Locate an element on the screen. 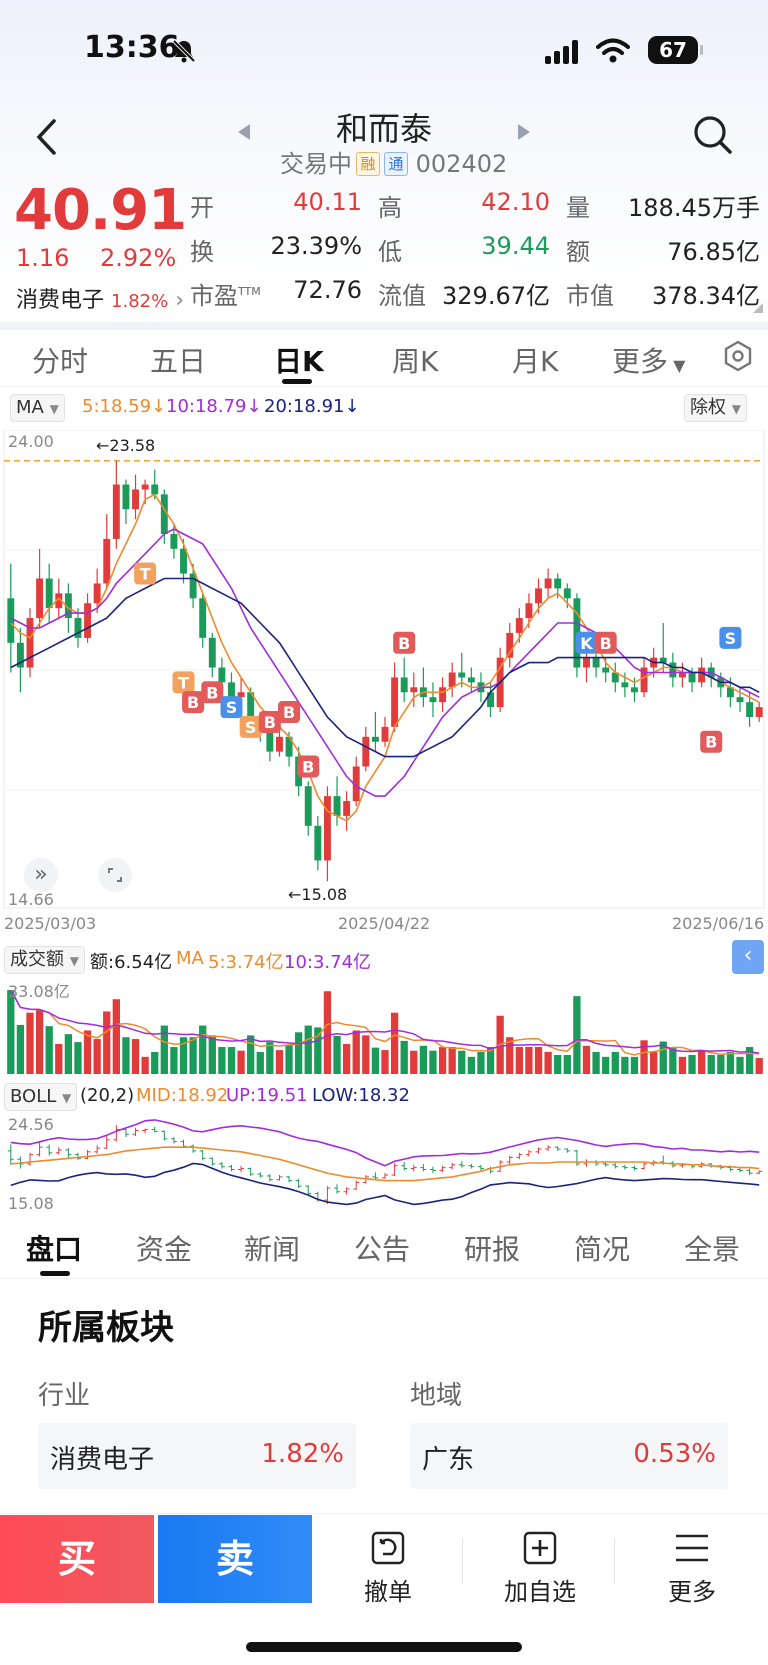  collapse-panel-icon: ‹ is located at coordinates (748, 957).